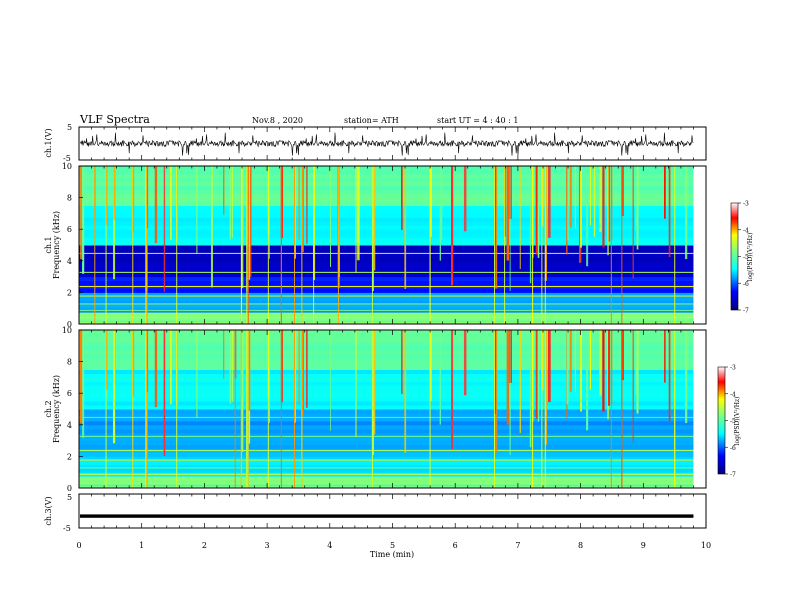 This screenshot has width=792, height=612. What do you see at coordinates (69, 393) in the screenshot?
I see `frequency-tick-label: 6` at bounding box center [69, 393].